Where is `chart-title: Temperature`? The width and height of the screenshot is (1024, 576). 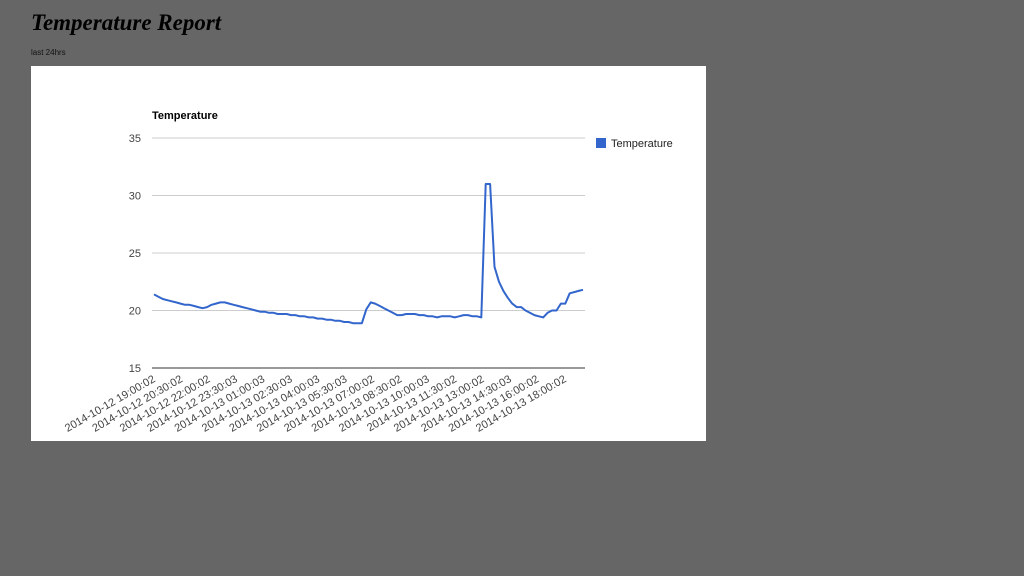
chart-title: Temperature is located at coordinates (185, 116).